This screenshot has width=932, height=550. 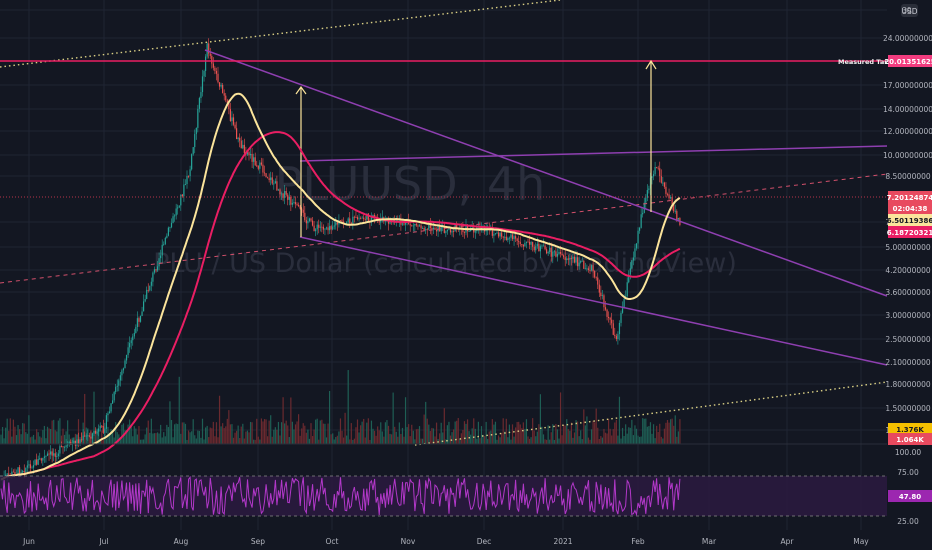 What do you see at coordinates (908, 292) in the screenshot?
I see `y-tick-label: 3.60000000` at bounding box center [908, 292].